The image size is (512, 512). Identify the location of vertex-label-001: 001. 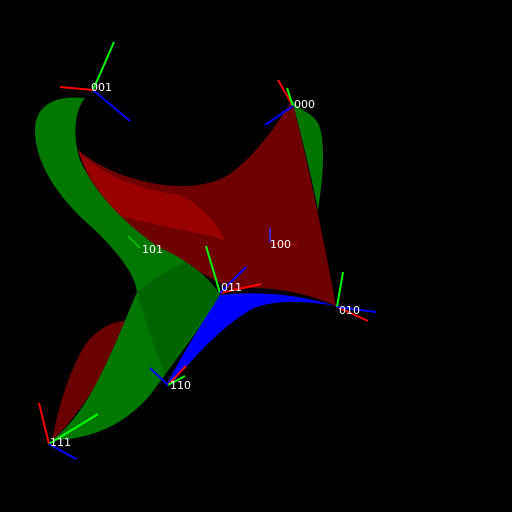
(101, 87).